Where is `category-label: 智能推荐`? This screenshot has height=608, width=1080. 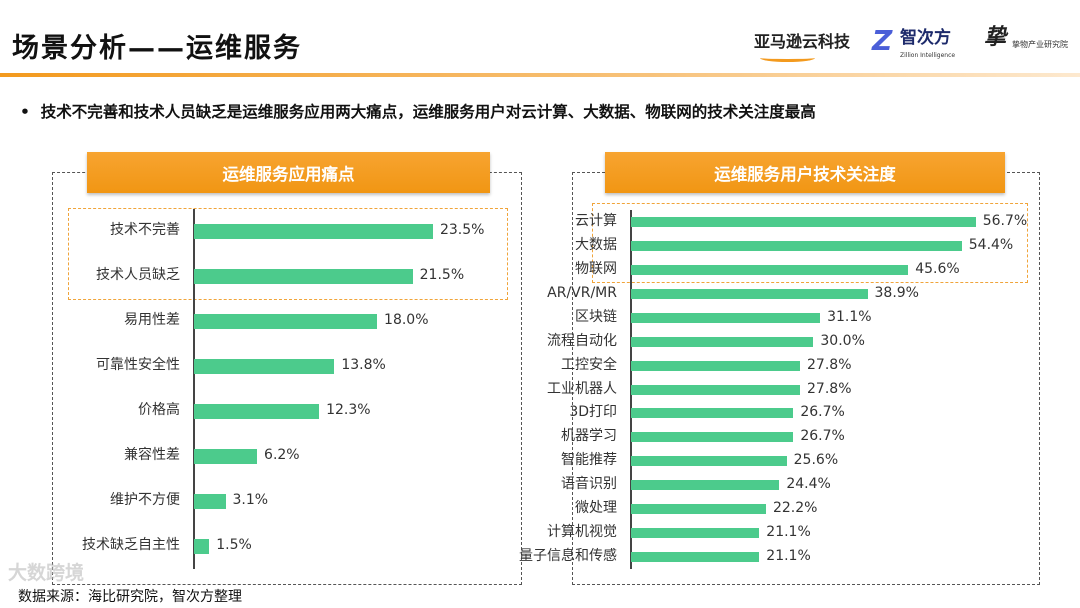
category-label: 智能推荐 is located at coordinates (589, 460).